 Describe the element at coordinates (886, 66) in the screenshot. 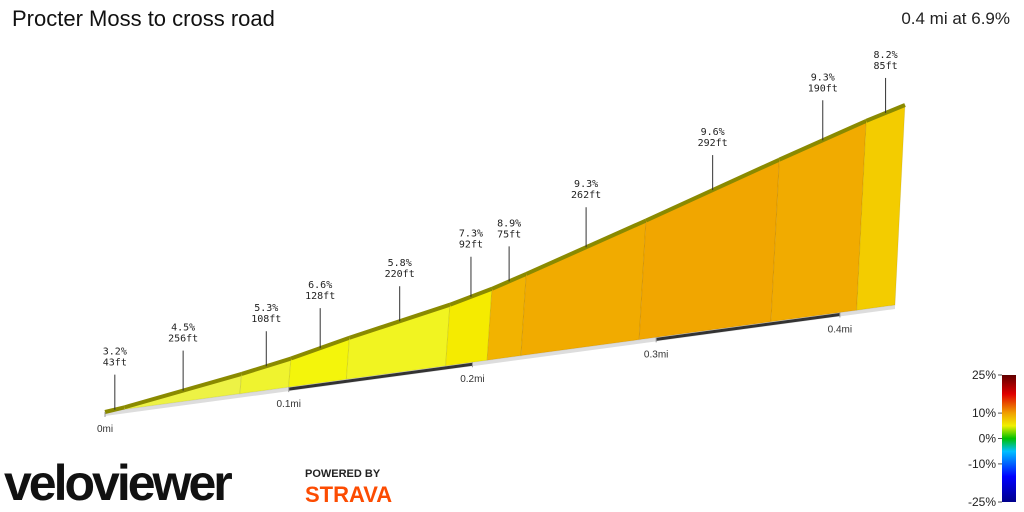

I see `length-label: 85ft` at that location.